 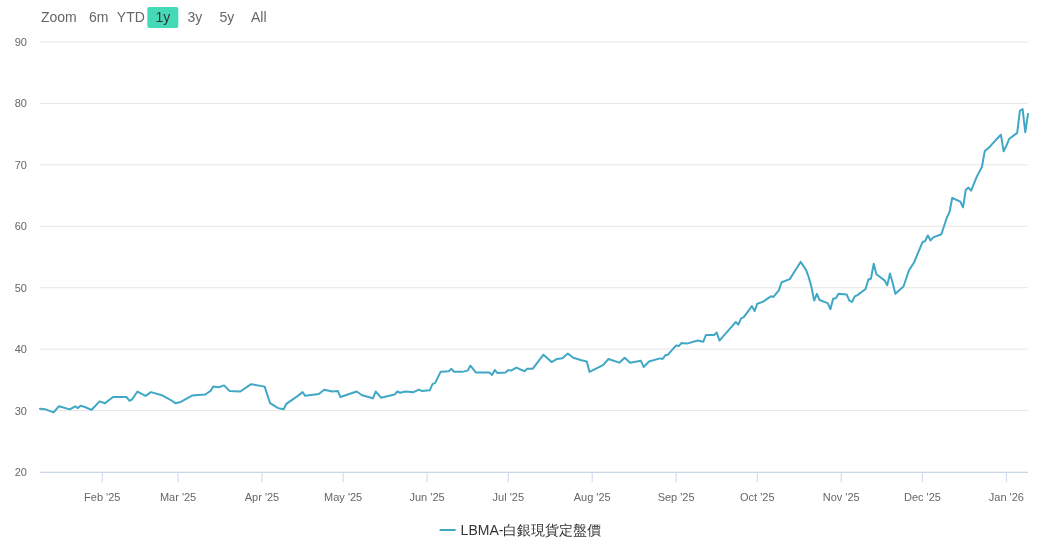 I want to click on x-tick-label: Jan '26, so click(x=1006, y=497).